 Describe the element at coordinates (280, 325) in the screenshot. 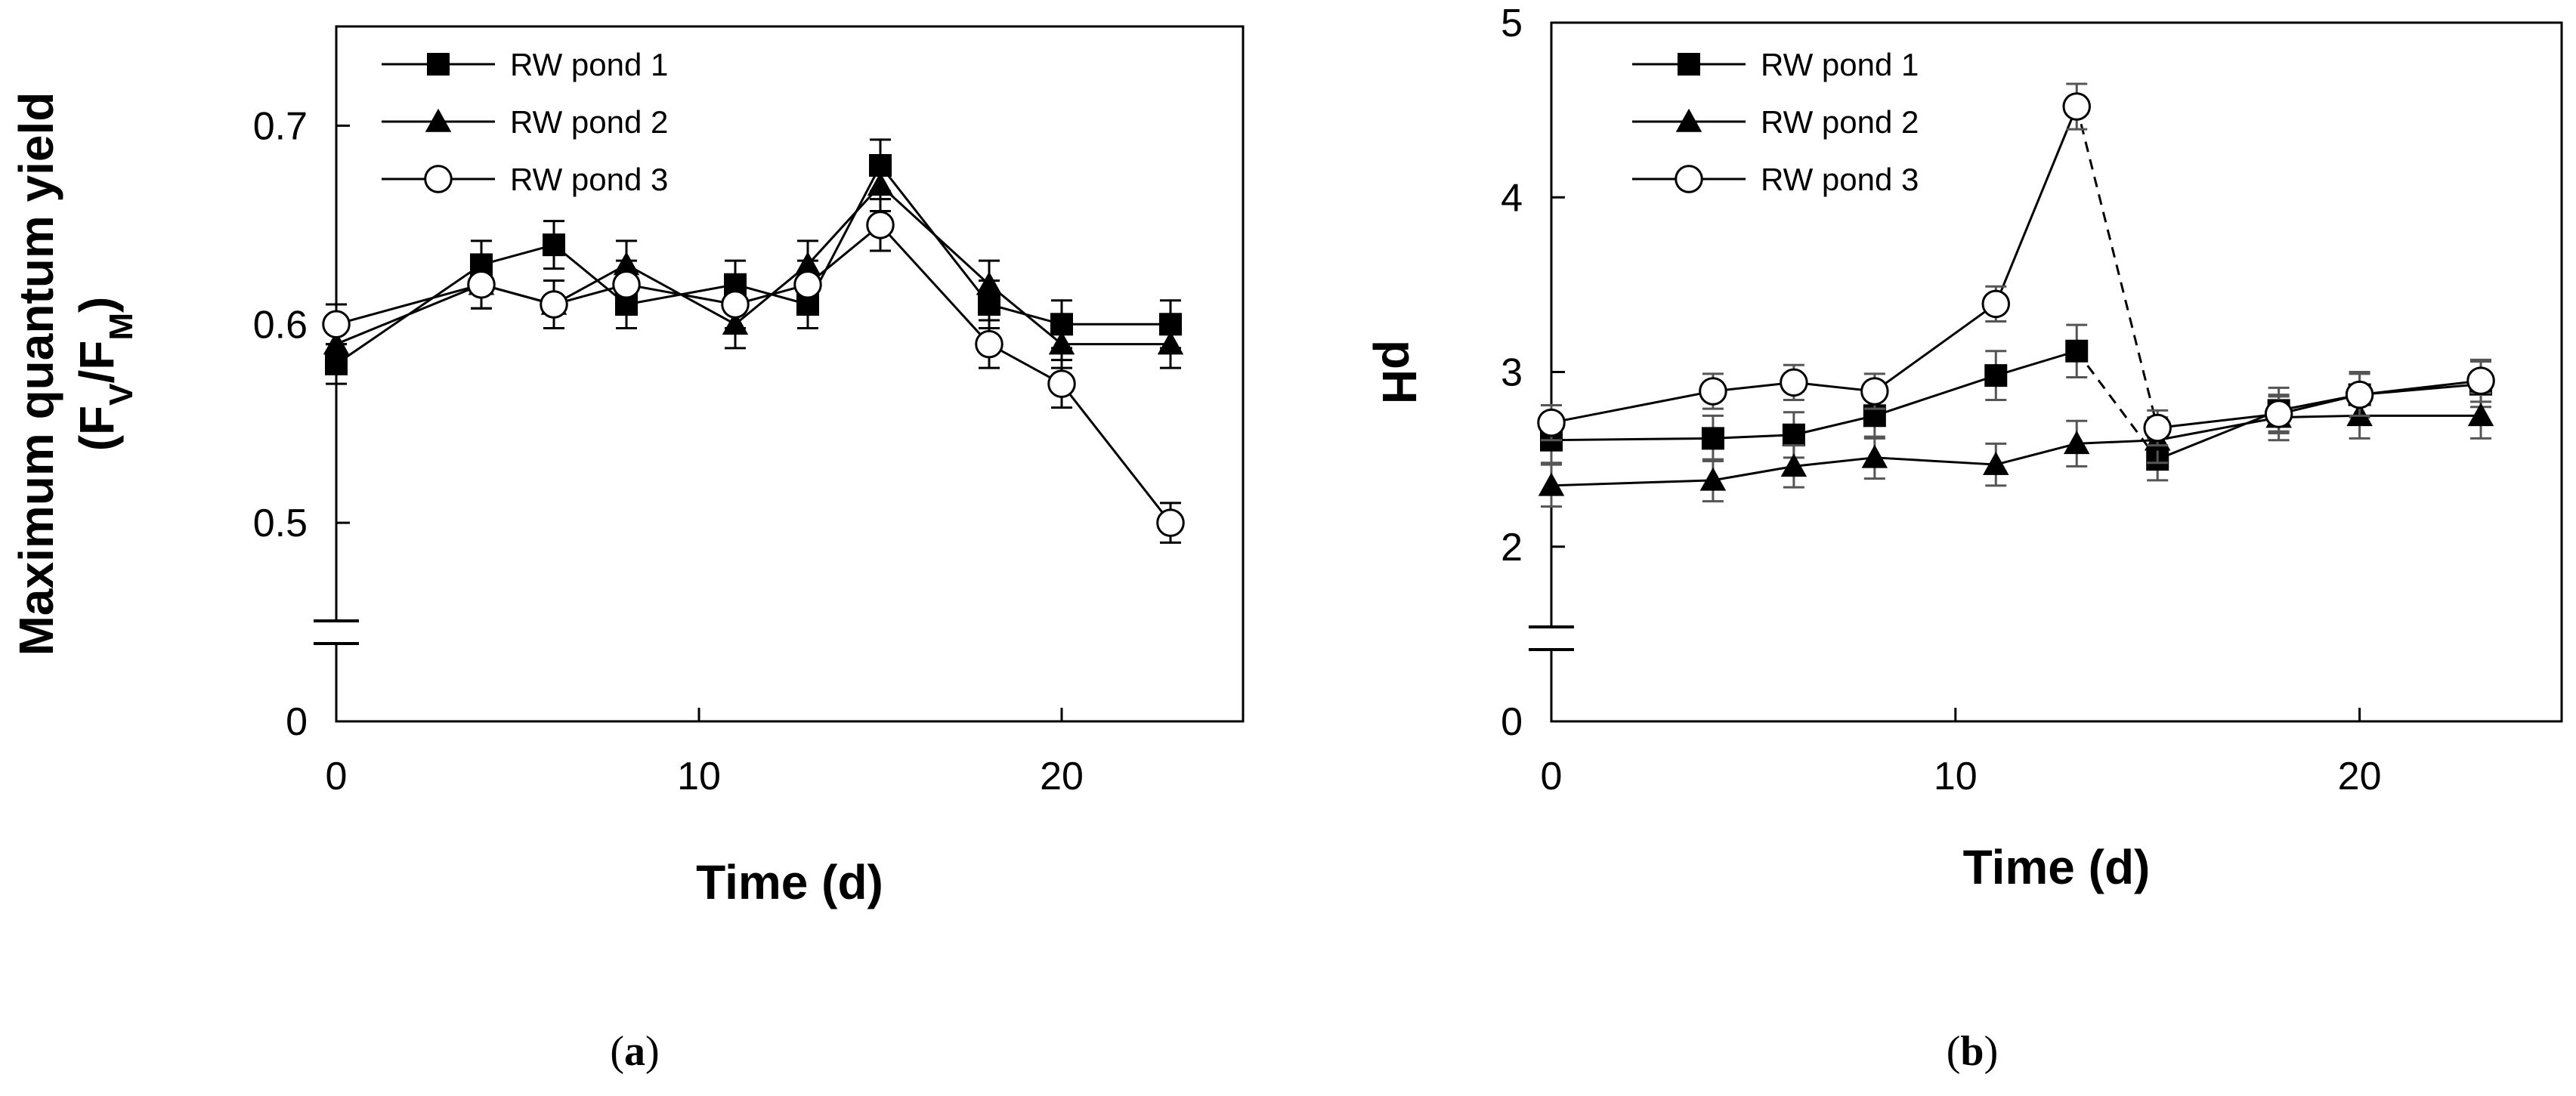

I see `y-tick-label: 0.6` at that location.